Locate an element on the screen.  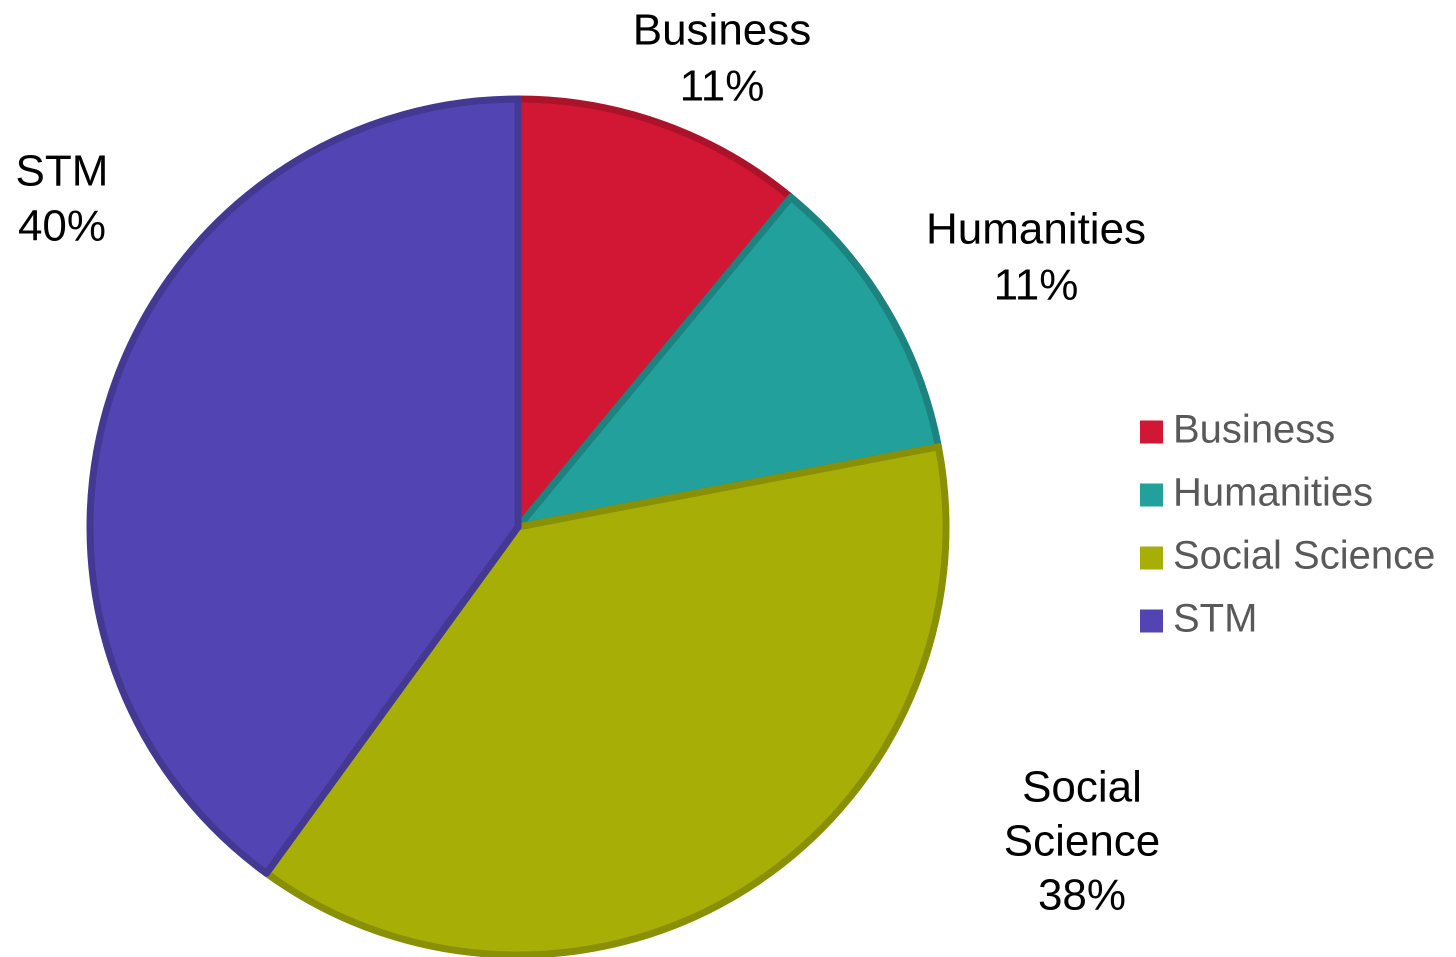
data-label-social-science: Social Science 38% is located at coordinates (1082, 841).